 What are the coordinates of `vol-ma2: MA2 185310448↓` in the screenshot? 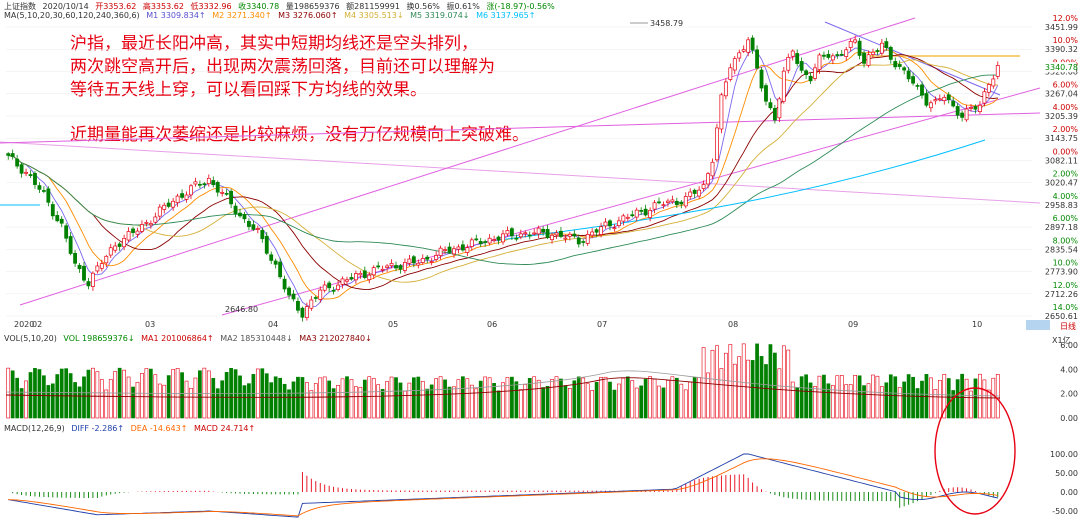 It's located at (256, 338).